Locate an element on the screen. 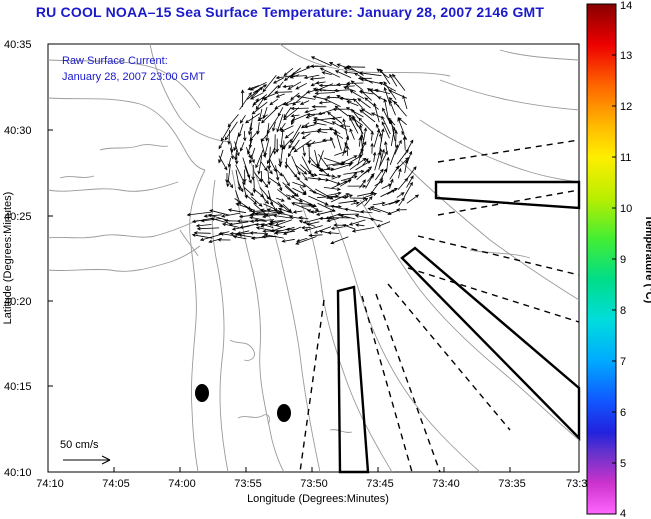 The image size is (651, 519). colorbar-tick-label: 14 is located at coordinates (626, 6).